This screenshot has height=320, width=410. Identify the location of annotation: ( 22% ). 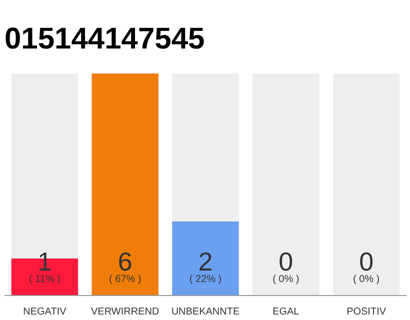
(205, 279).